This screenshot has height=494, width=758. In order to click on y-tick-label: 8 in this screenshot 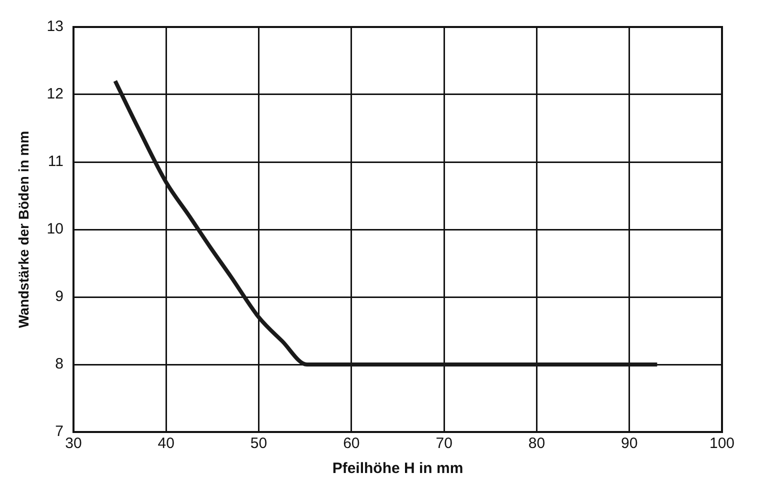, I will do `click(59, 364)`.